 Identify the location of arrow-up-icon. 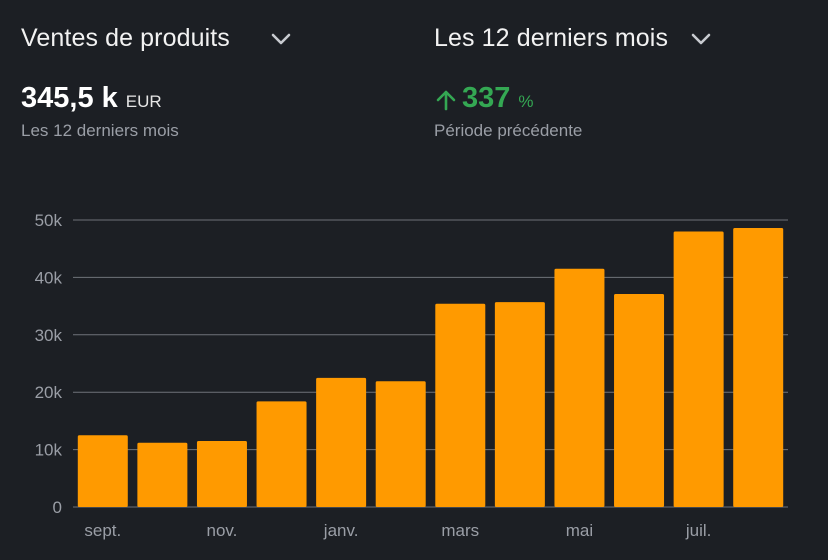
(446, 100).